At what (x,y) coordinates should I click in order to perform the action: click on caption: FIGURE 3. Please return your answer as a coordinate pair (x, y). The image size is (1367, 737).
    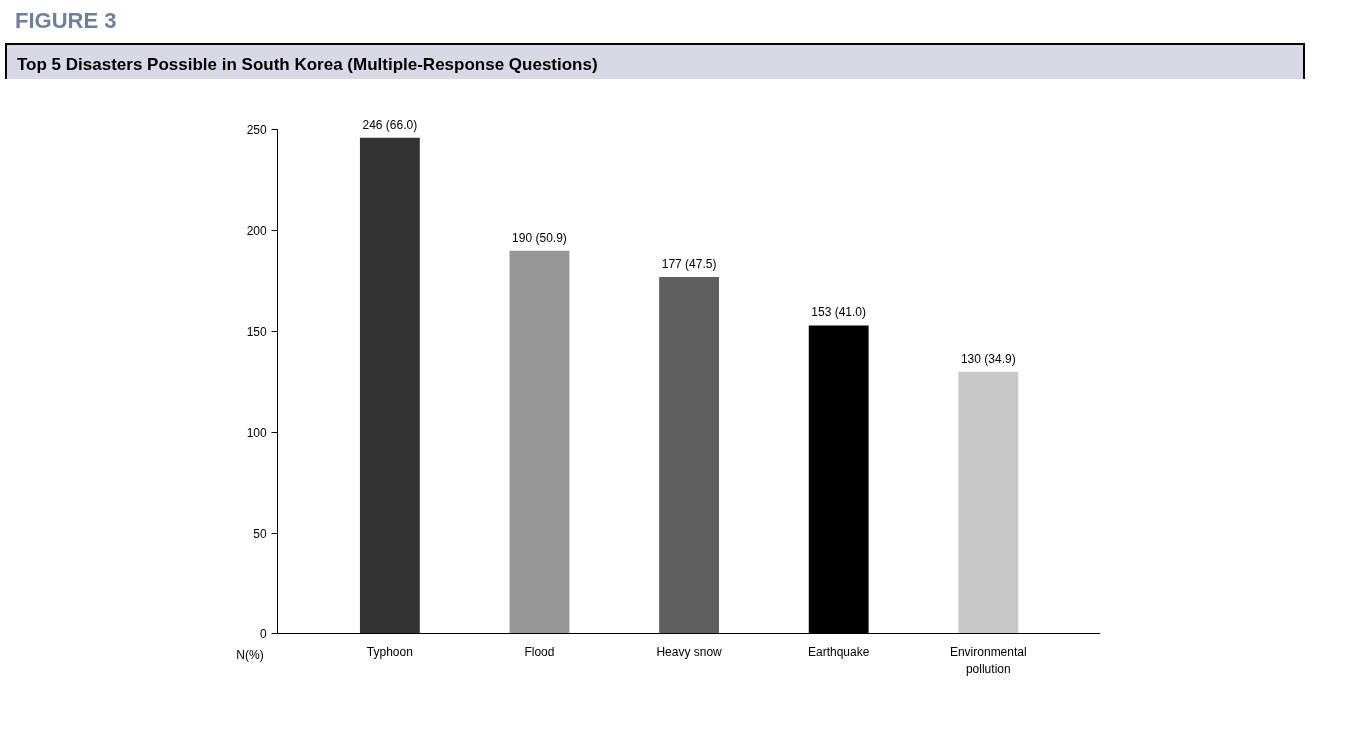
    Looking at the image, I should click on (66, 21).